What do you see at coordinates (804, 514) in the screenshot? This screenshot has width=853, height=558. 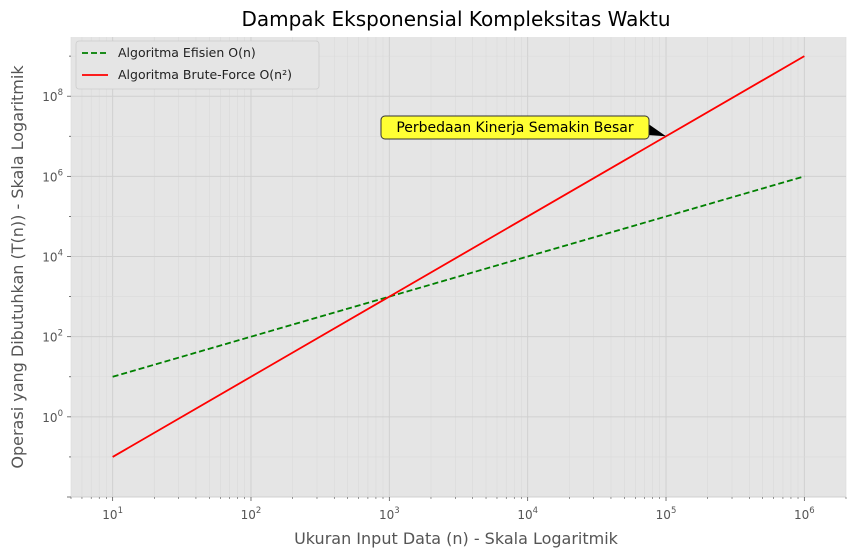 I see `x-tick-label: 10⁶` at bounding box center [804, 514].